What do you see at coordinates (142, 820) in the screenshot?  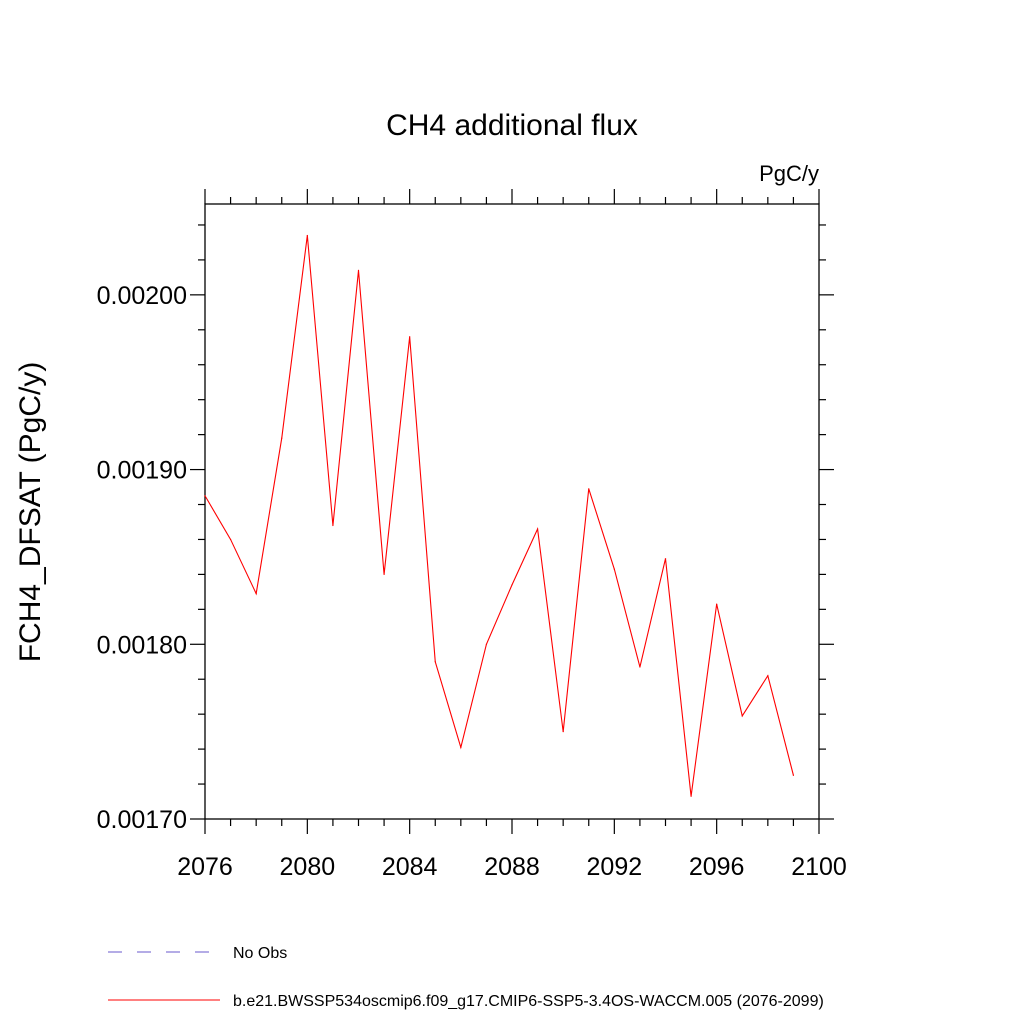 I see `y-tick-label: 0.00170` at bounding box center [142, 820].